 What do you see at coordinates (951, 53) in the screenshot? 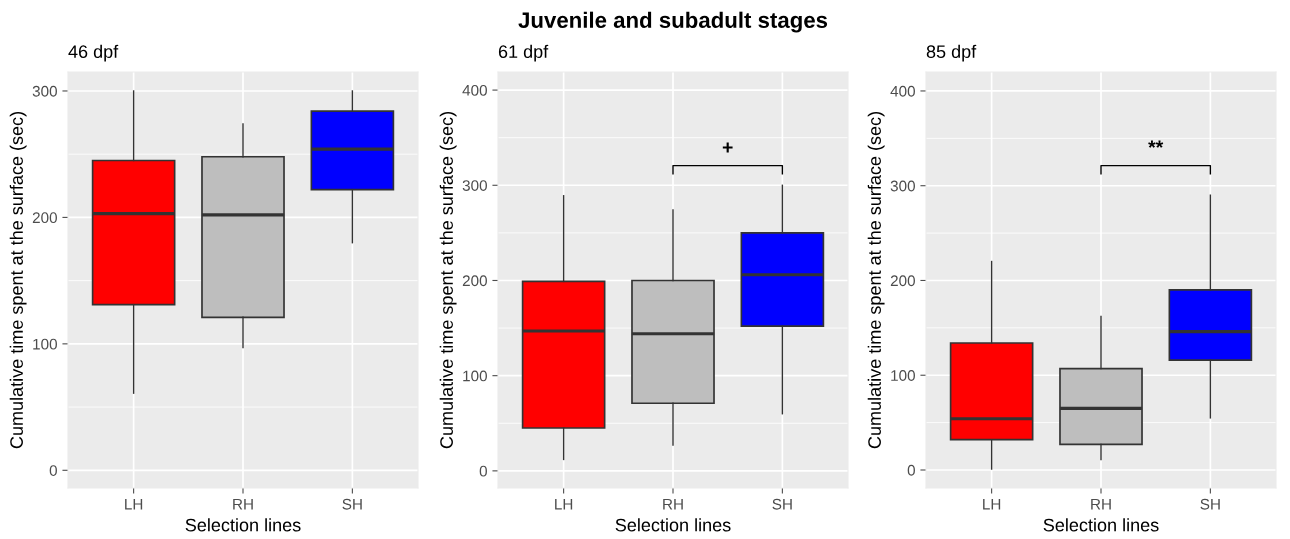
I see `chart-subtitle: 85 dpf` at bounding box center [951, 53].